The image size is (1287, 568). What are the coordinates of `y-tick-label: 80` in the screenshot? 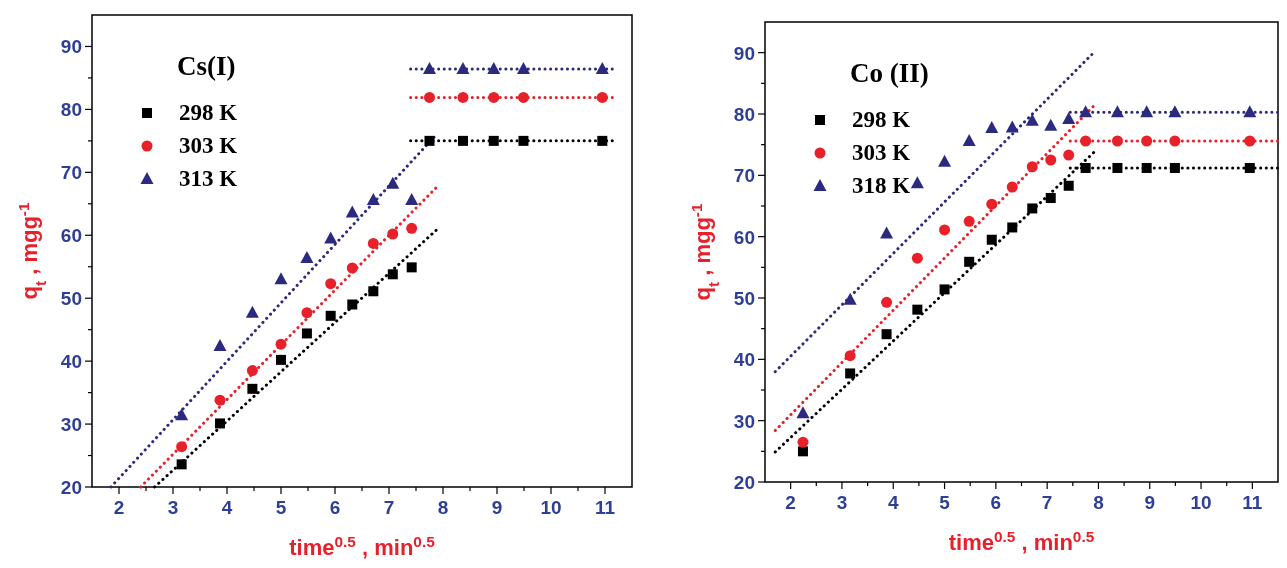 It's located at (744, 114).